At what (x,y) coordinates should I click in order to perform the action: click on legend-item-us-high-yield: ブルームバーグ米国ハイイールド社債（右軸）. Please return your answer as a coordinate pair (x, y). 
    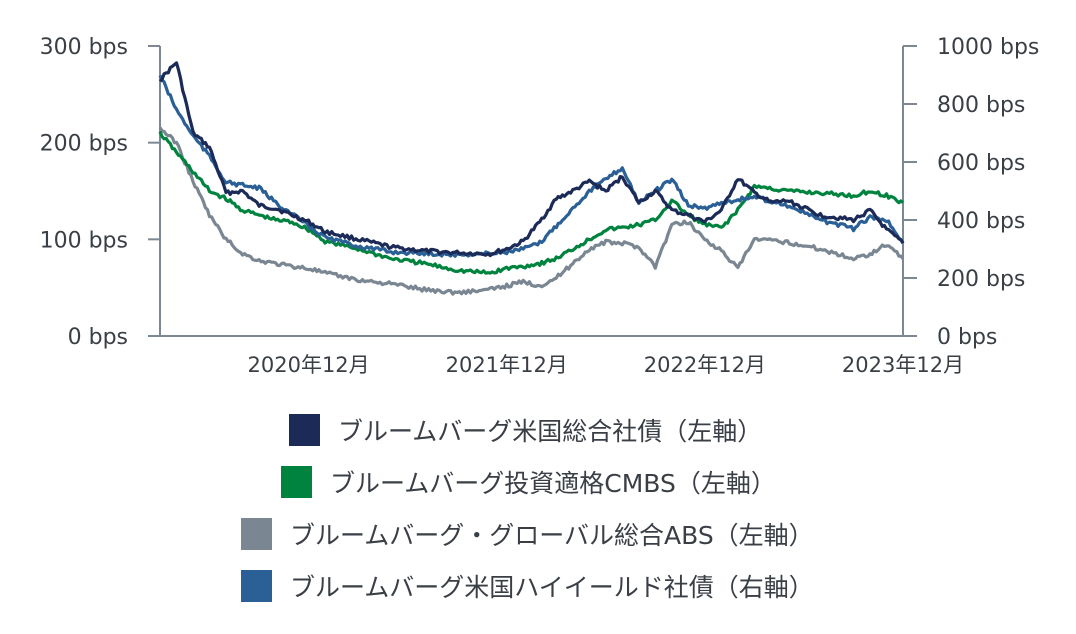
    Looking at the image, I should click on (527, 586).